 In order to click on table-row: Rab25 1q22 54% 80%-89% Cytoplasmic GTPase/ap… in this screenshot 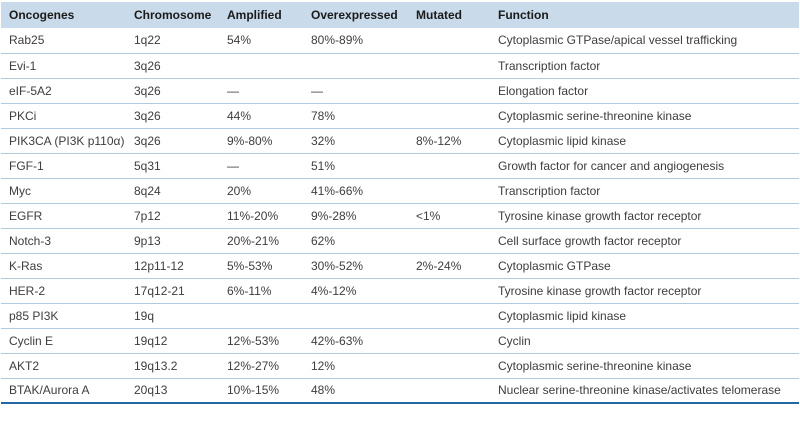, I will do `click(400, 40)`.